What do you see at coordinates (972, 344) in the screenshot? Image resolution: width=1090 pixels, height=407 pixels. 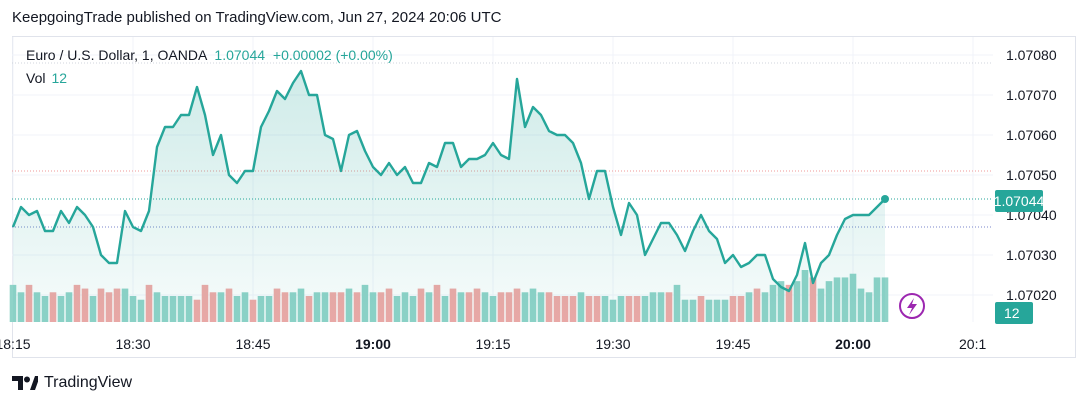 I see `x-tick-label: 20:1` at bounding box center [972, 344].